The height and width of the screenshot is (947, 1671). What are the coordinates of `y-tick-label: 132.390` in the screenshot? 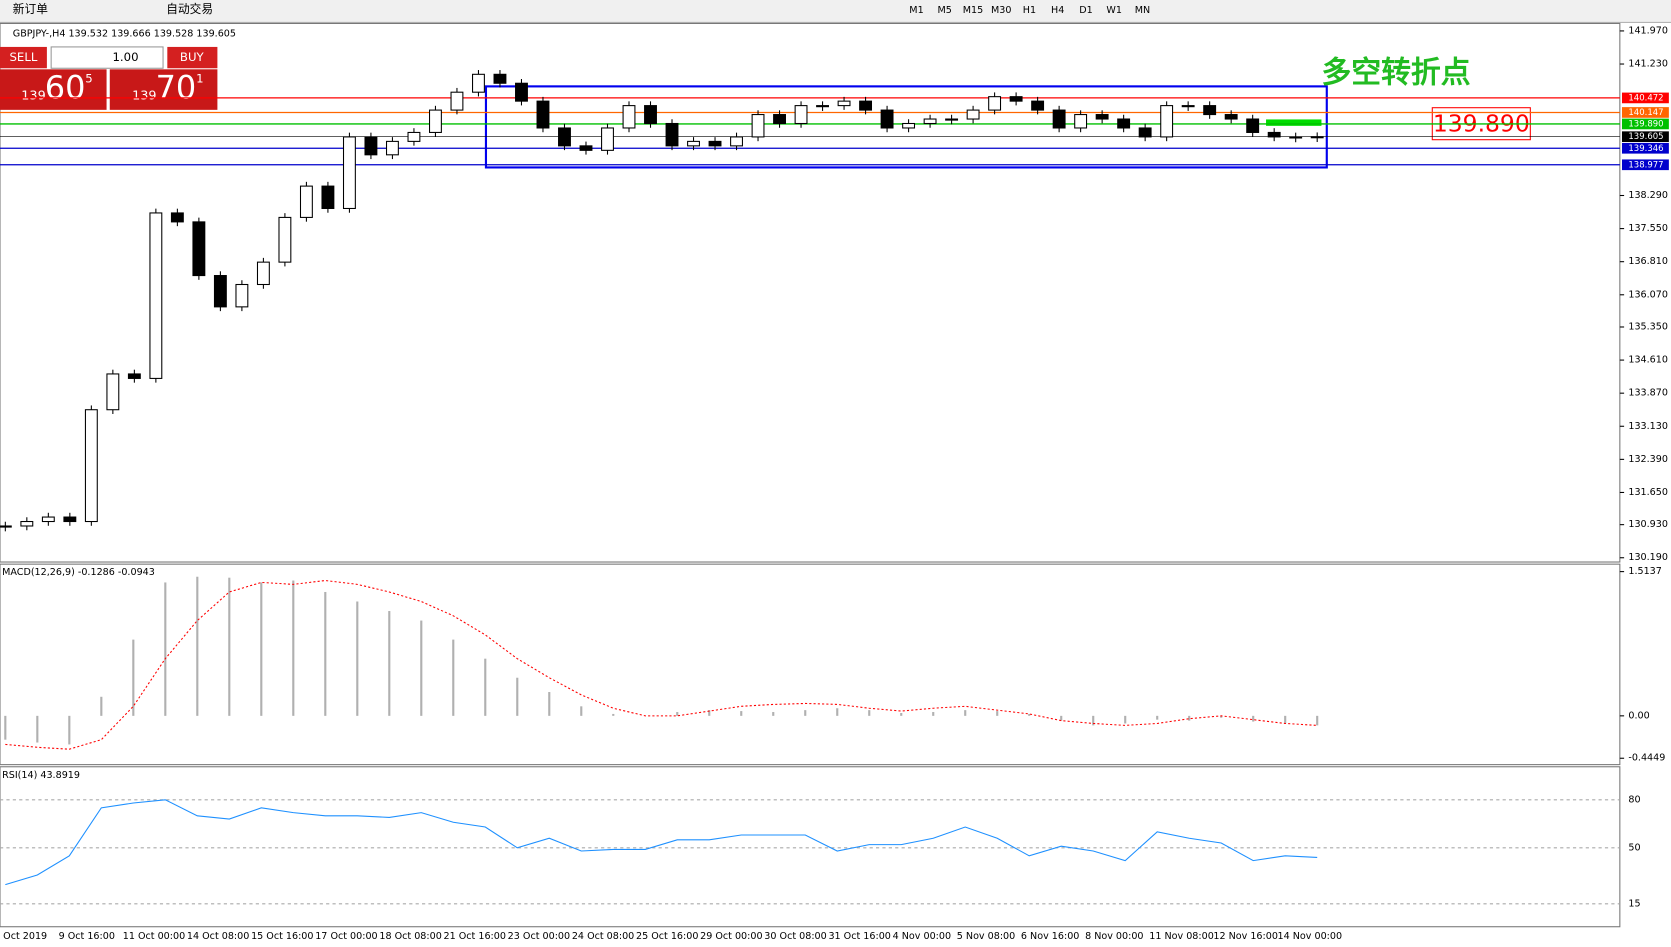 It's located at (1648, 459).